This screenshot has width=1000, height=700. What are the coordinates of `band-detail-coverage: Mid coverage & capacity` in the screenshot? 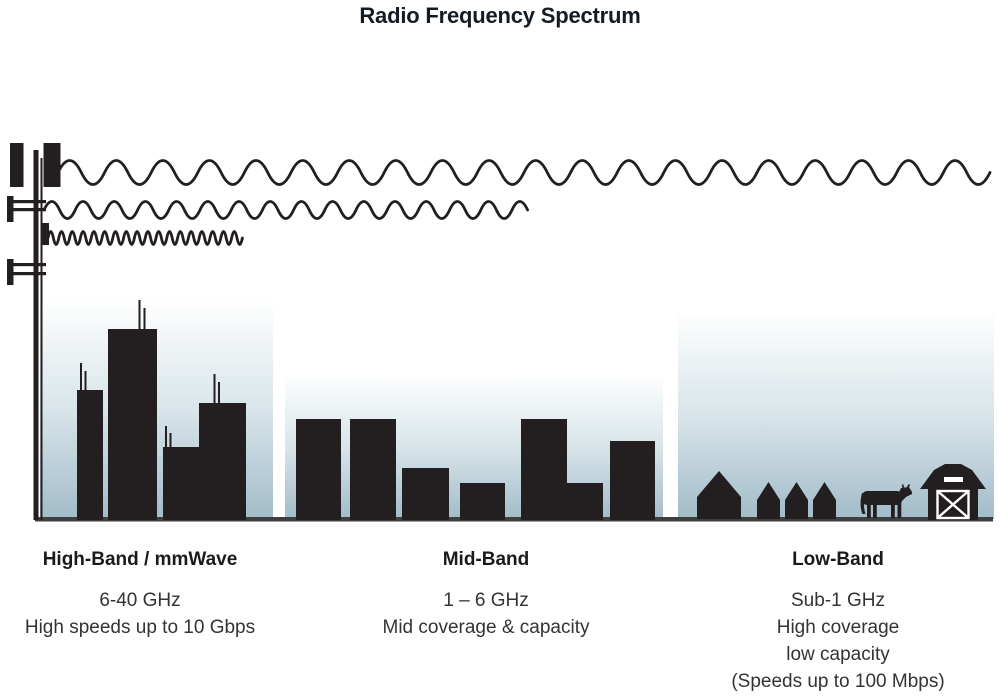 It's located at (486, 627).